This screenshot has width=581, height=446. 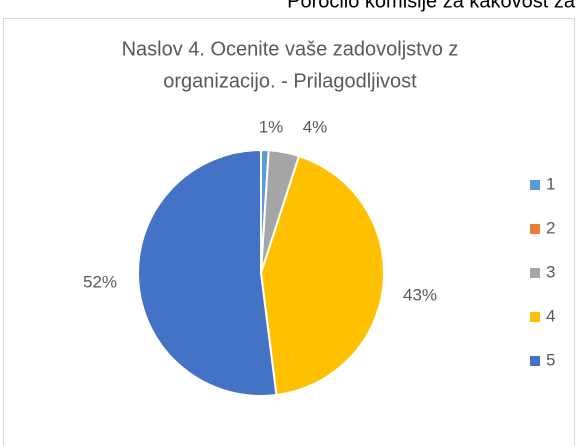 What do you see at coordinates (550, 183) in the screenshot?
I see `legend-label: 1` at bounding box center [550, 183].